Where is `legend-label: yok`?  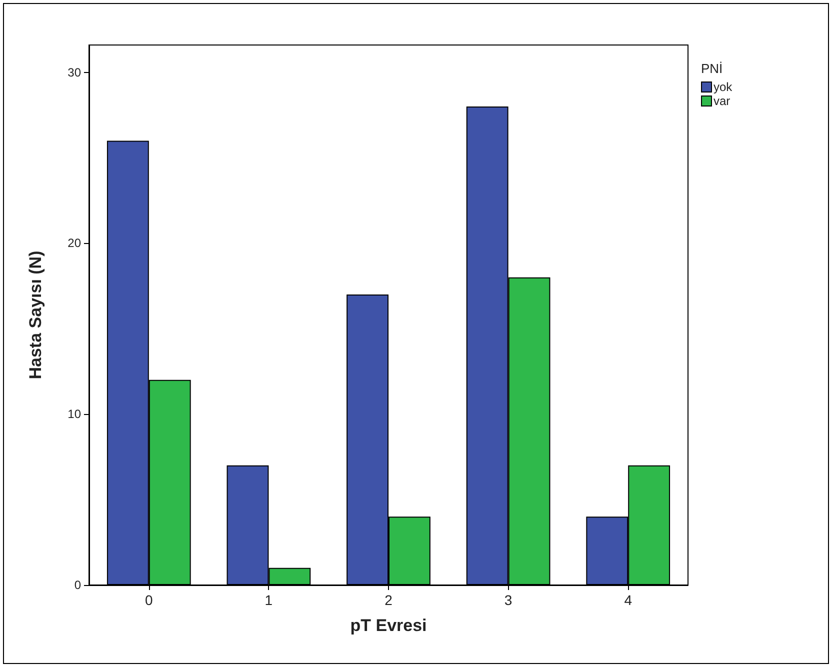 legend-label: yok is located at coordinates (724, 87).